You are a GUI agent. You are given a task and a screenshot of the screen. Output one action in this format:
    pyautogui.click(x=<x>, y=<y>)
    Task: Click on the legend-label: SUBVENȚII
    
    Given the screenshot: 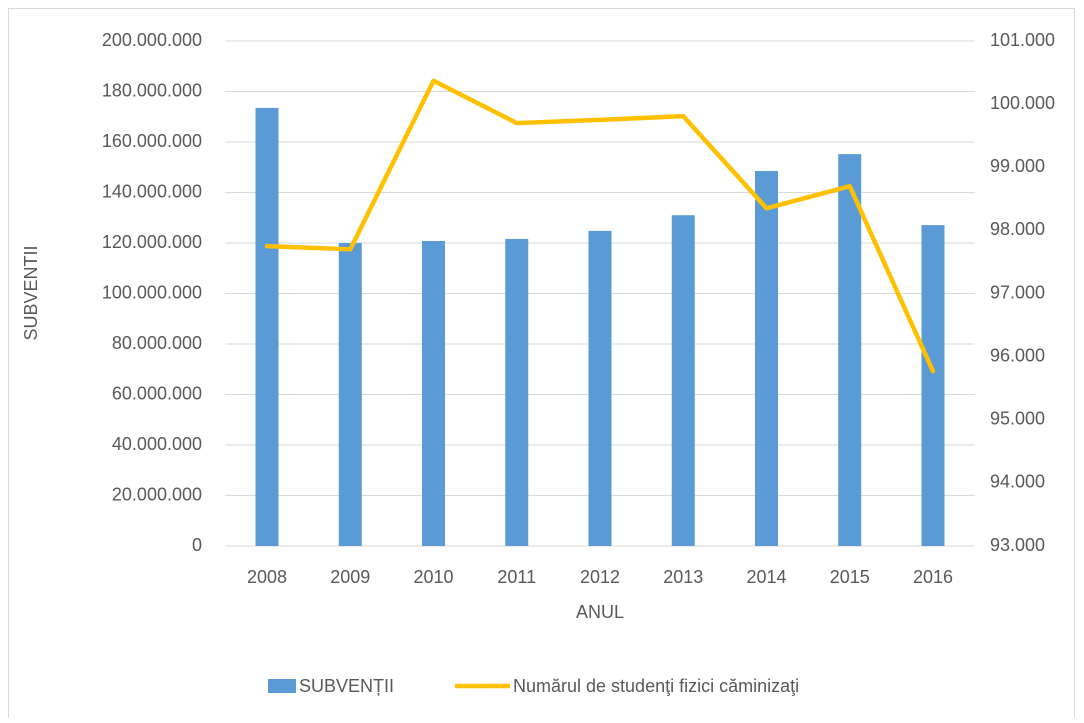 What is the action you would take?
    pyautogui.click(x=346, y=686)
    